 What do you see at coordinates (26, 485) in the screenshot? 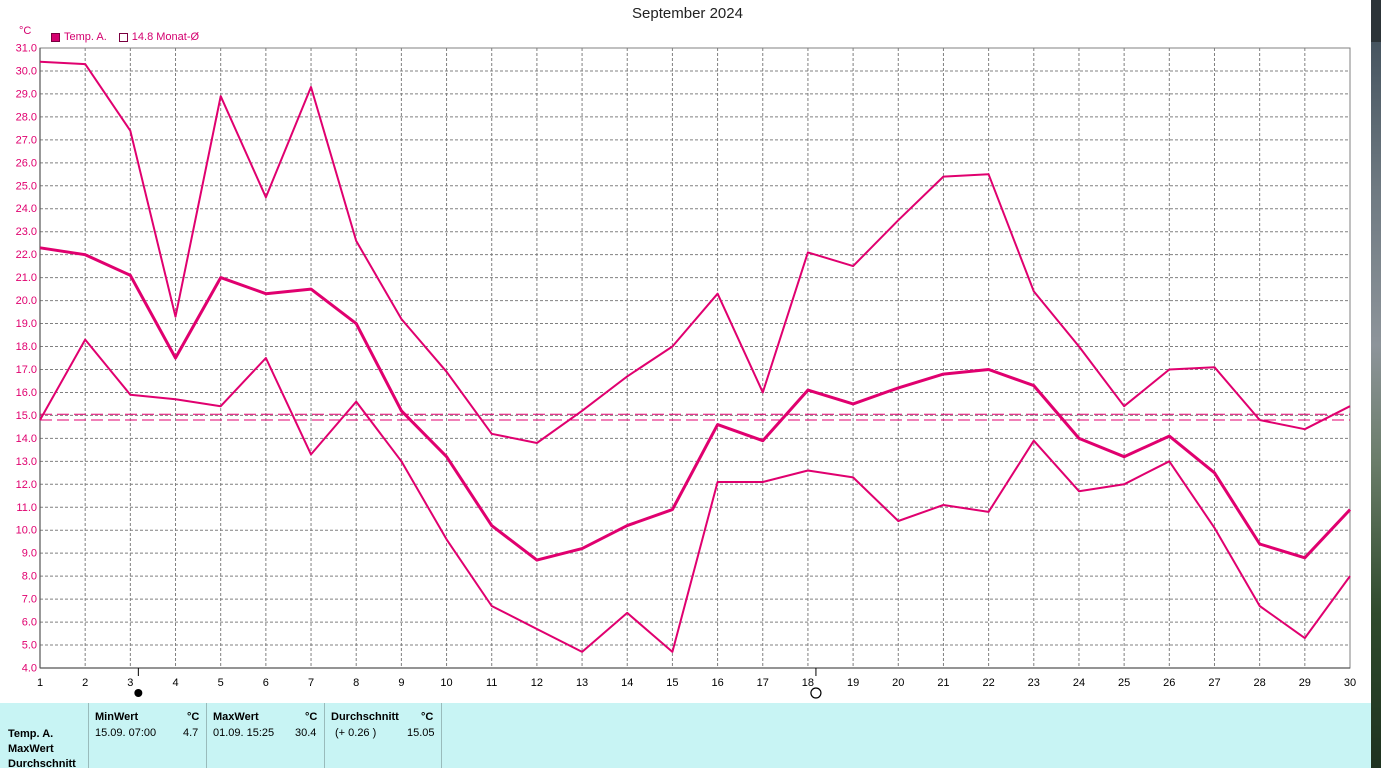
I see `y-tick-label: 12.0` at bounding box center [26, 485].